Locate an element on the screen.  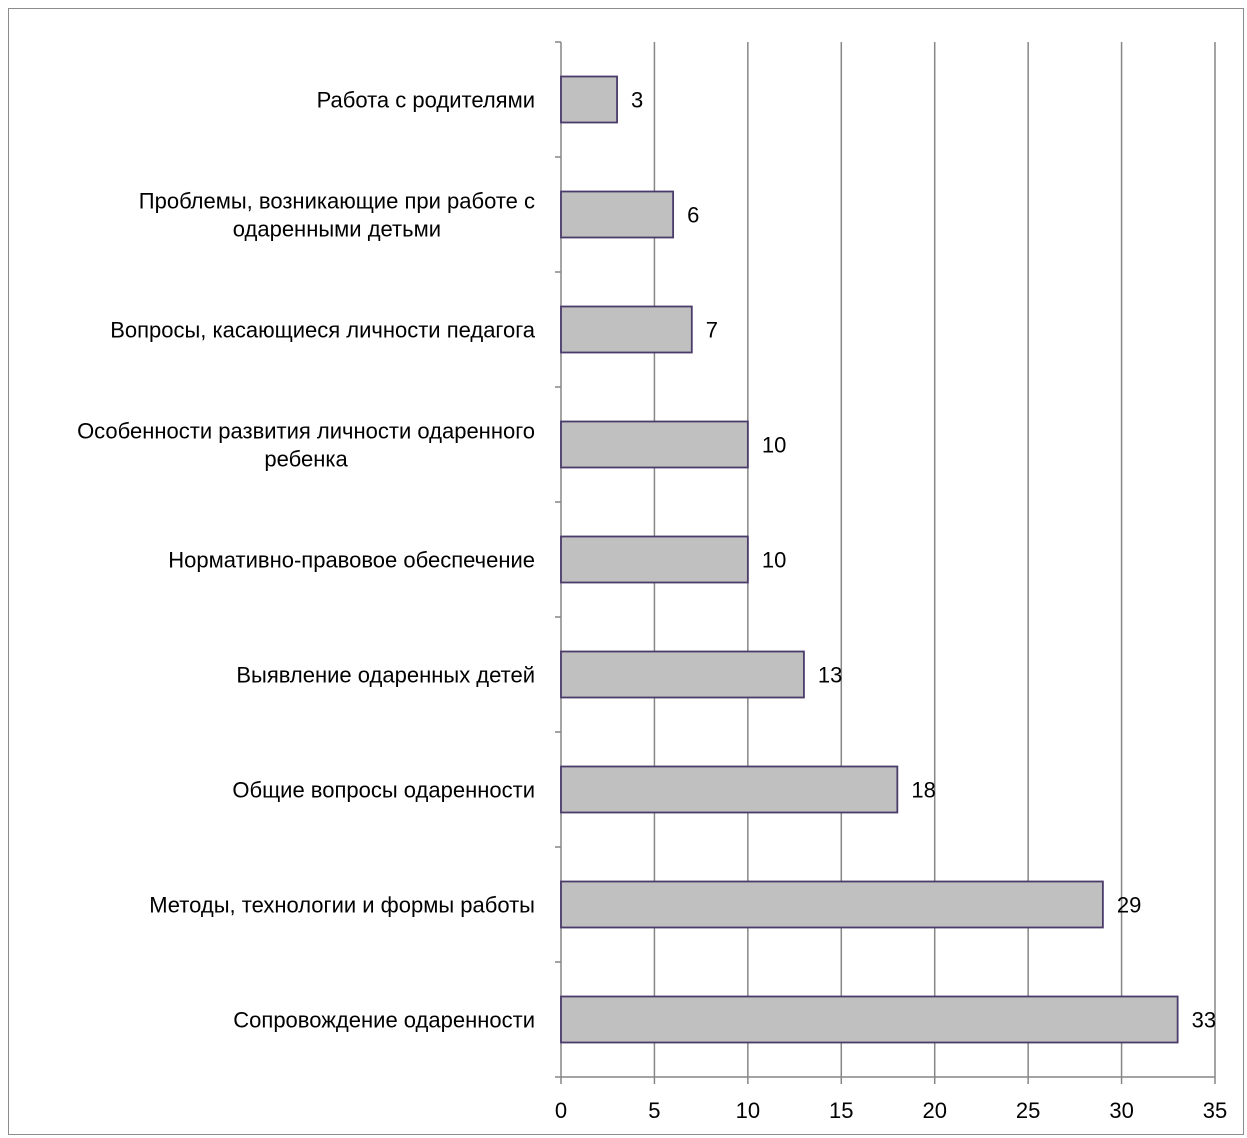
data-label-1: 29 is located at coordinates (1129, 905).